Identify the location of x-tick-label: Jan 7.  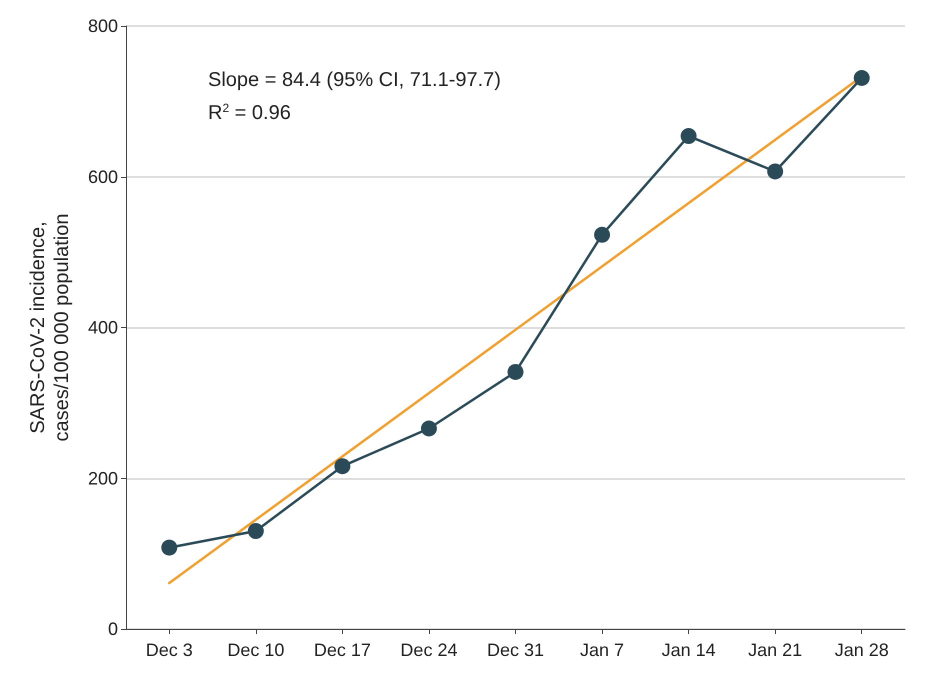
(602, 650).